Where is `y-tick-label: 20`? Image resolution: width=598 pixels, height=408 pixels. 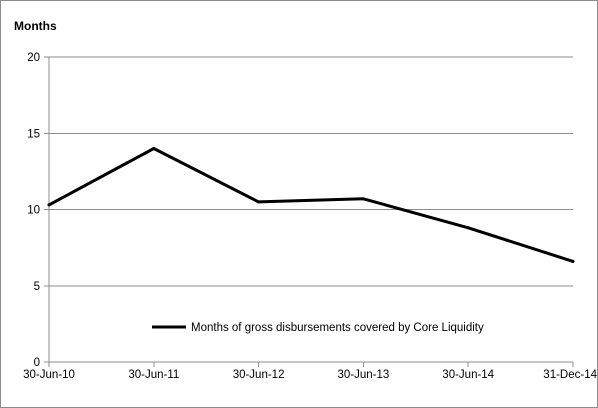 y-tick-label: 20 is located at coordinates (33, 58).